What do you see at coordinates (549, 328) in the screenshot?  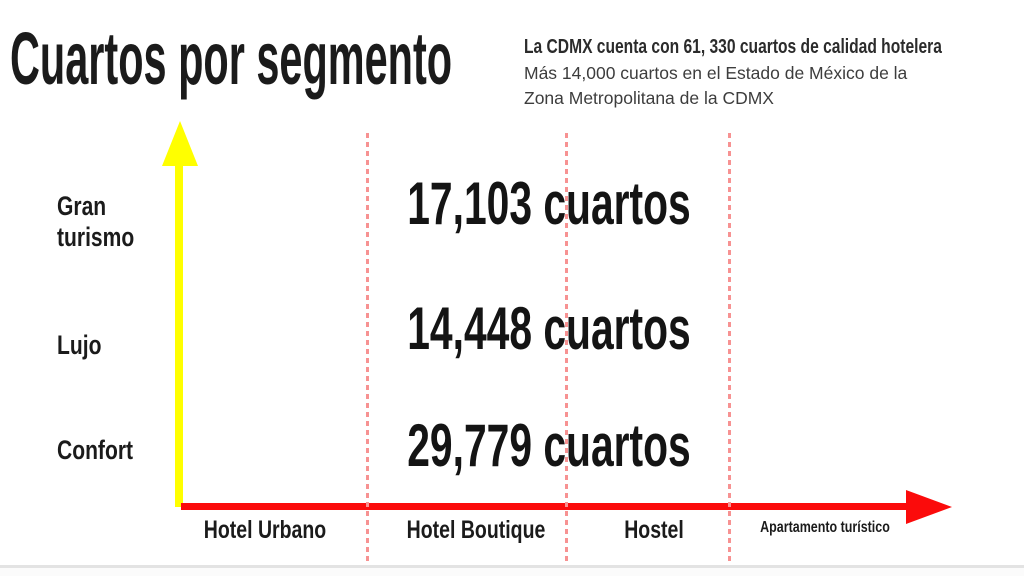 I see `value-label-lujo: 14,448 cuartos` at bounding box center [549, 328].